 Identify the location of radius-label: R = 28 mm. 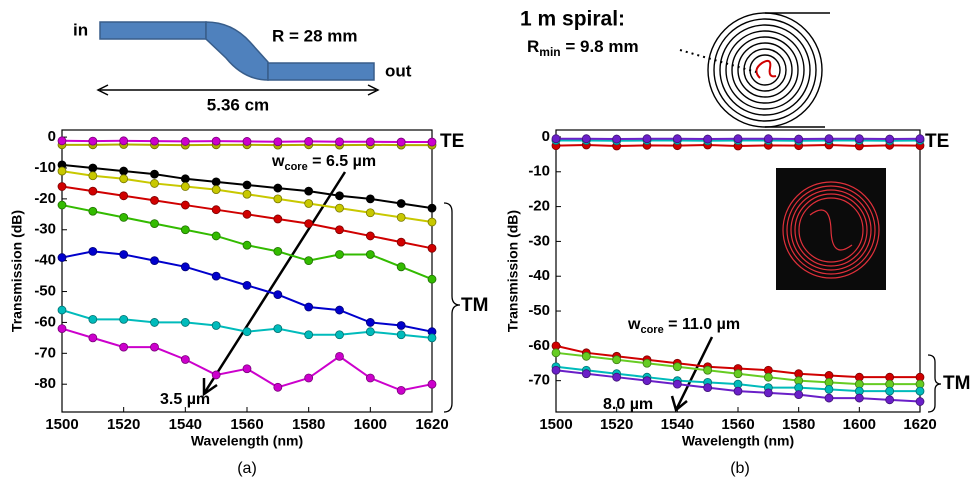
(315, 35).